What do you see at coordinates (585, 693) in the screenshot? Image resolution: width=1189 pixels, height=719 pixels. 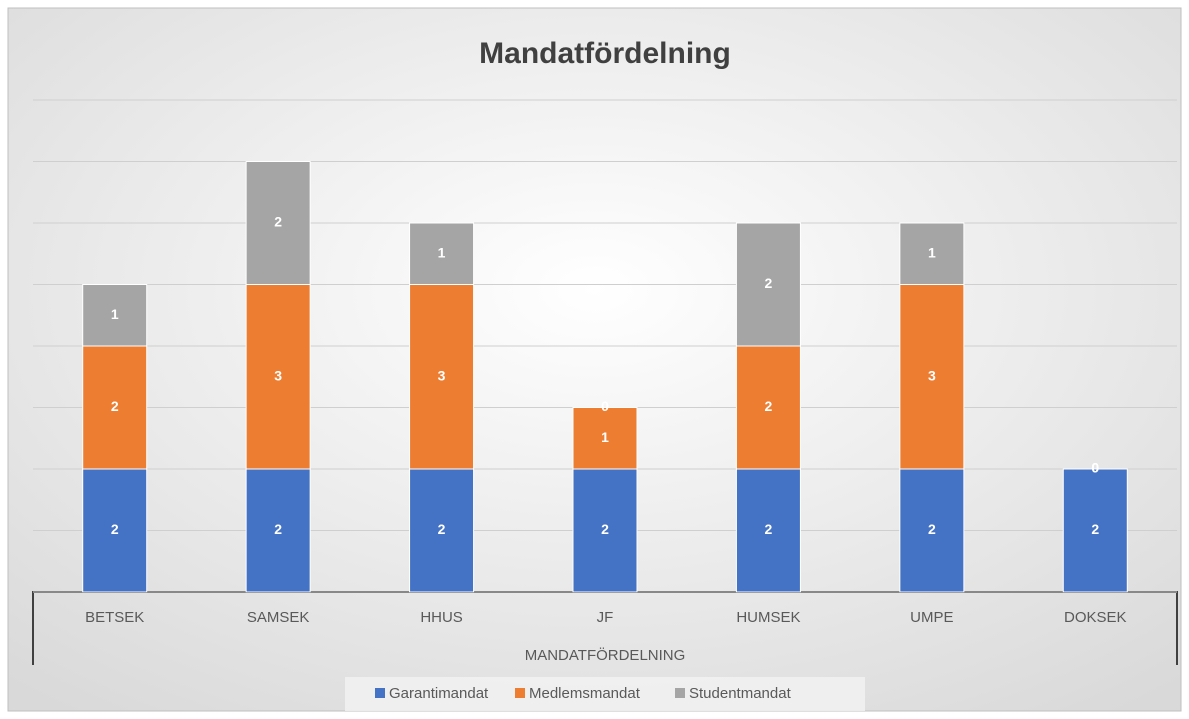 I see `legend-label: Medlemsmandat` at bounding box center [585, 693].